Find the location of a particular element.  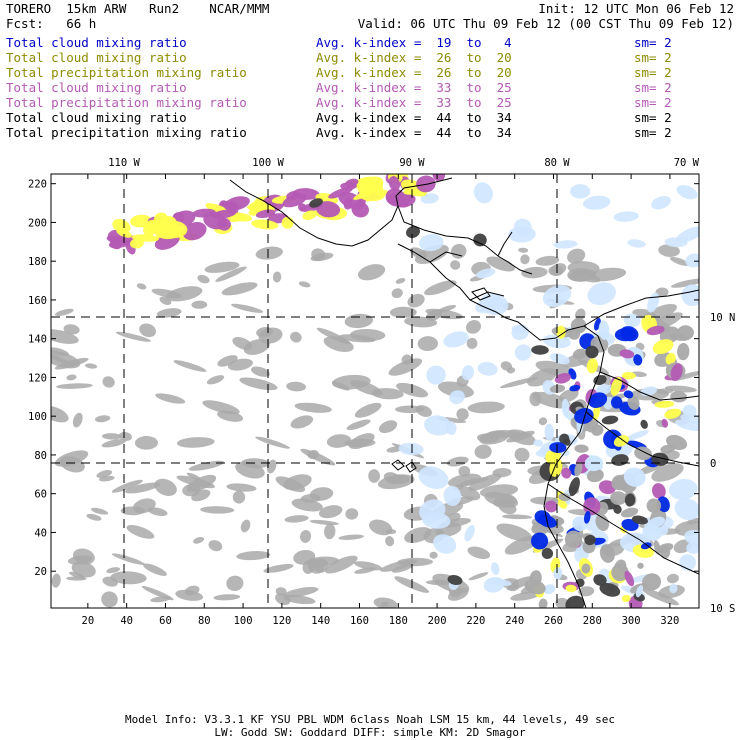

x-tick-label: 80 is located at coordinates (204, 621).